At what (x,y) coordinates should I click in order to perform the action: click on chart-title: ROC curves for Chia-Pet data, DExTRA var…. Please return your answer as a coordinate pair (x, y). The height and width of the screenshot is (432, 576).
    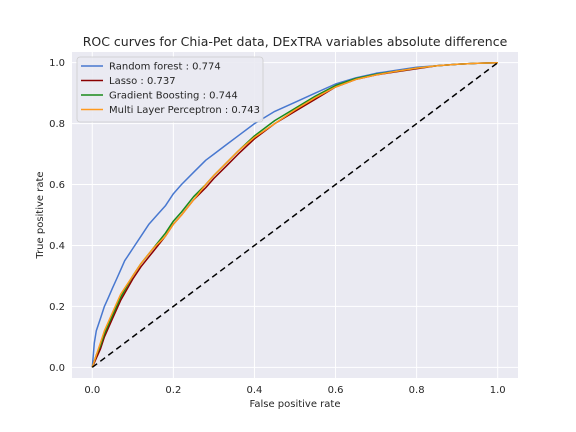
    Looking at the image, I should click on (295, 41).